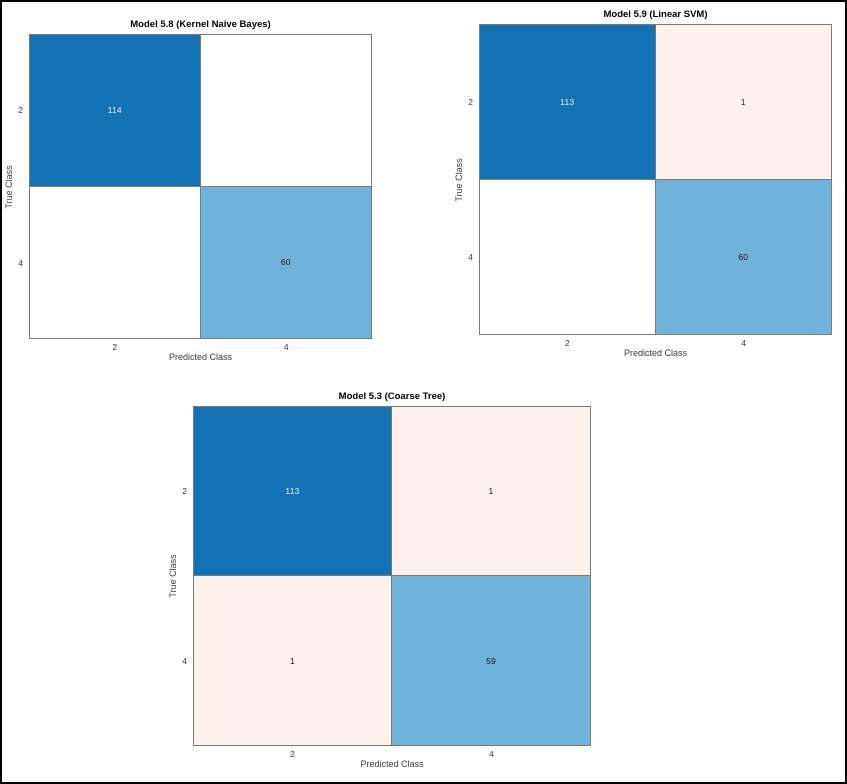 The width and height of the screenshot is (847, 784). I want to click on matrix-cell-true2-pred2: 114, so click(115, 111).